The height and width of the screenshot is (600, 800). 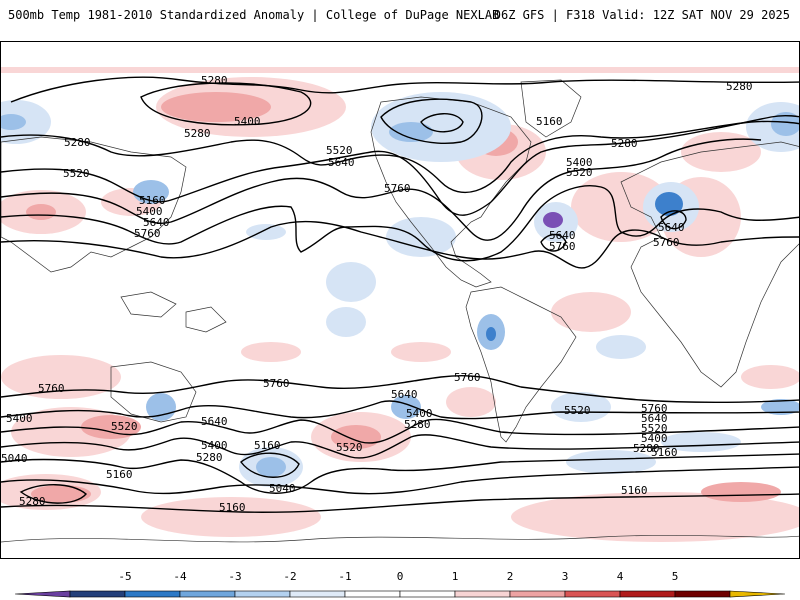 I want to click on colorbar-label: 1, so click(x=455, y=576).